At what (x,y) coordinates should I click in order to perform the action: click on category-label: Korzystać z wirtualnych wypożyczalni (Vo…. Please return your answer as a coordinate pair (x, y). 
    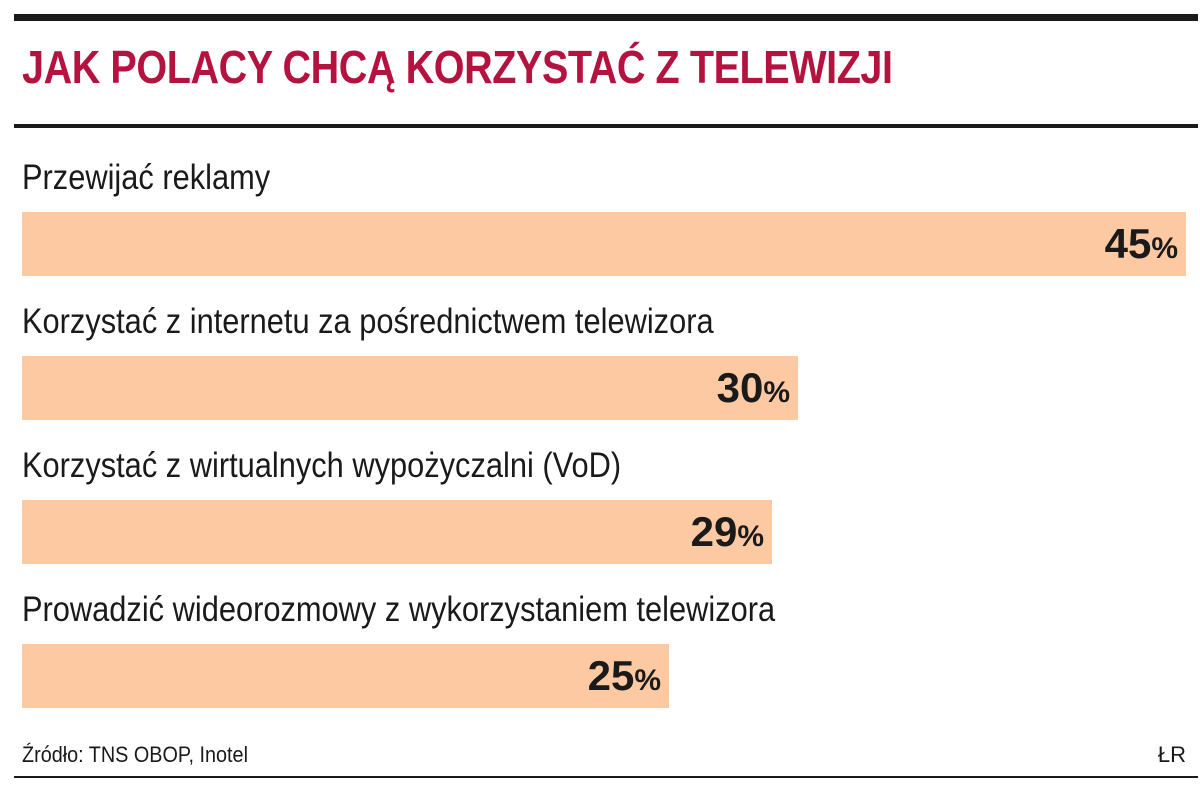
    Looking at the image, I should click on (322, 465).